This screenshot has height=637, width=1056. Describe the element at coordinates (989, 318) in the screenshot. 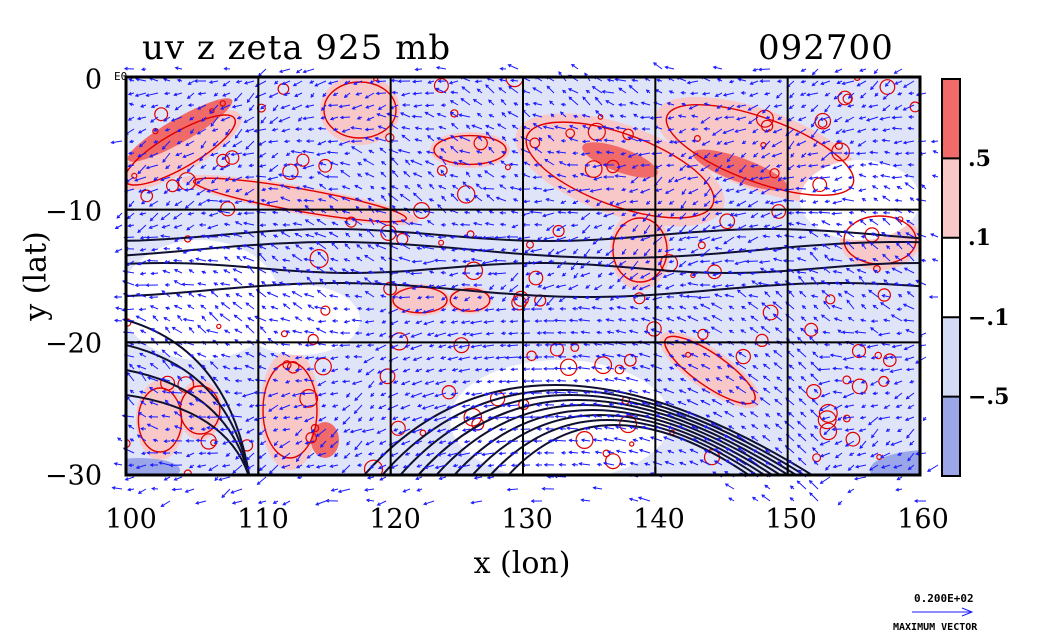

I see `colorbar-label: −.1` at that location.